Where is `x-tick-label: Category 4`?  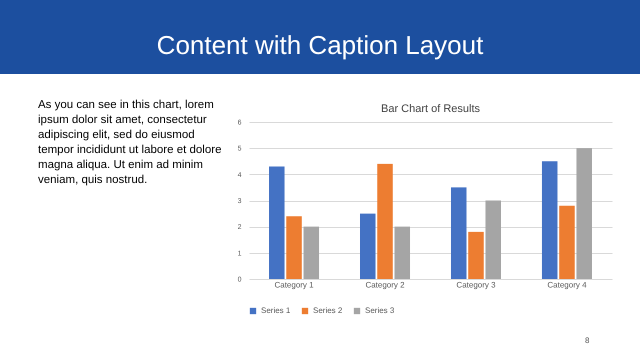
x-tick-label: Category 4 is located at coordinates (567, 285).